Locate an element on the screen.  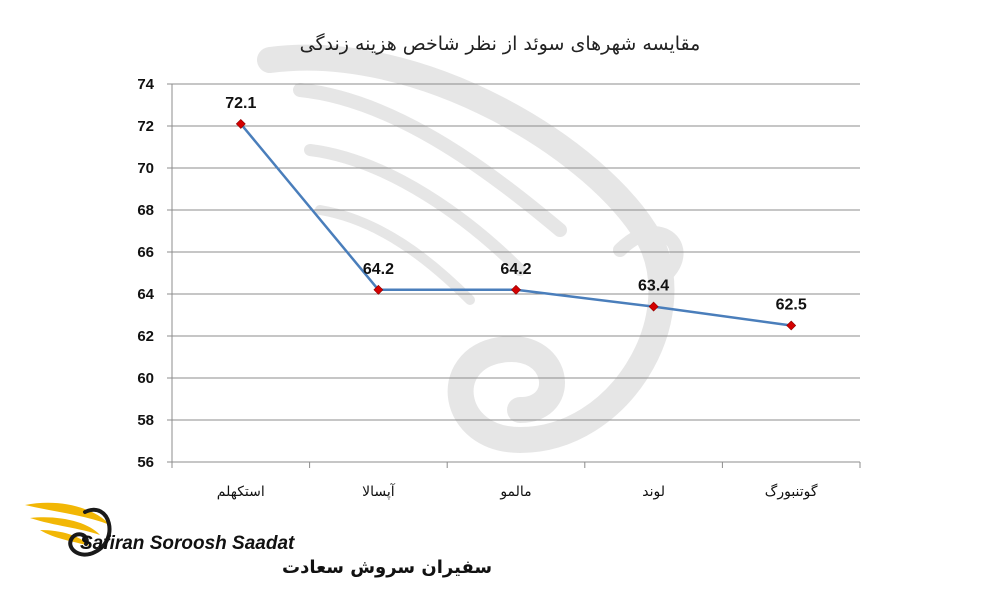
y-tick-label: 58 is located at coordinates (145, 420).